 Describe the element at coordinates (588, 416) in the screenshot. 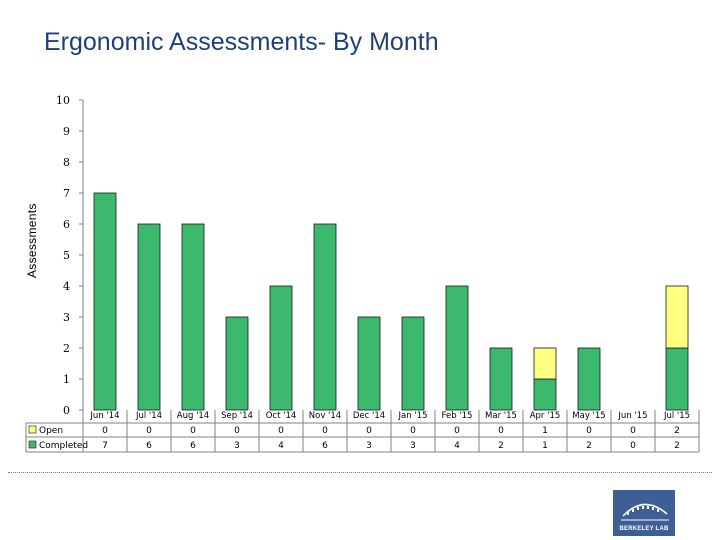

I see `x-tick-label: May '15` at that location.